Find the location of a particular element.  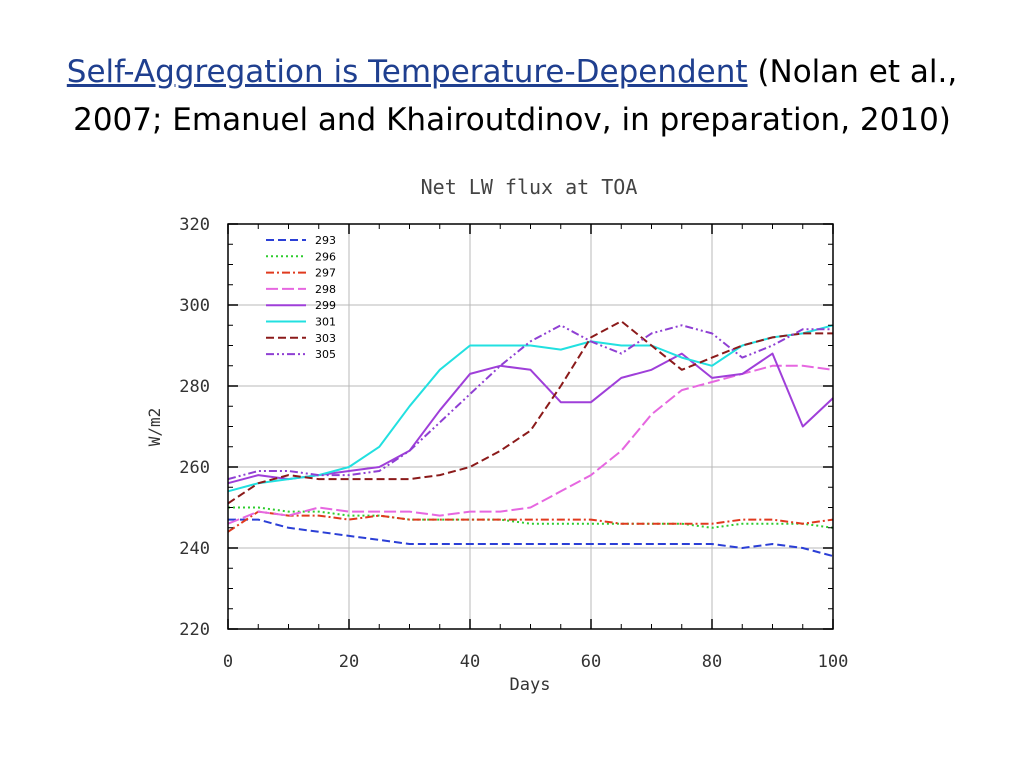

y-tick-label: 260 is located at coordinates (194, 468).